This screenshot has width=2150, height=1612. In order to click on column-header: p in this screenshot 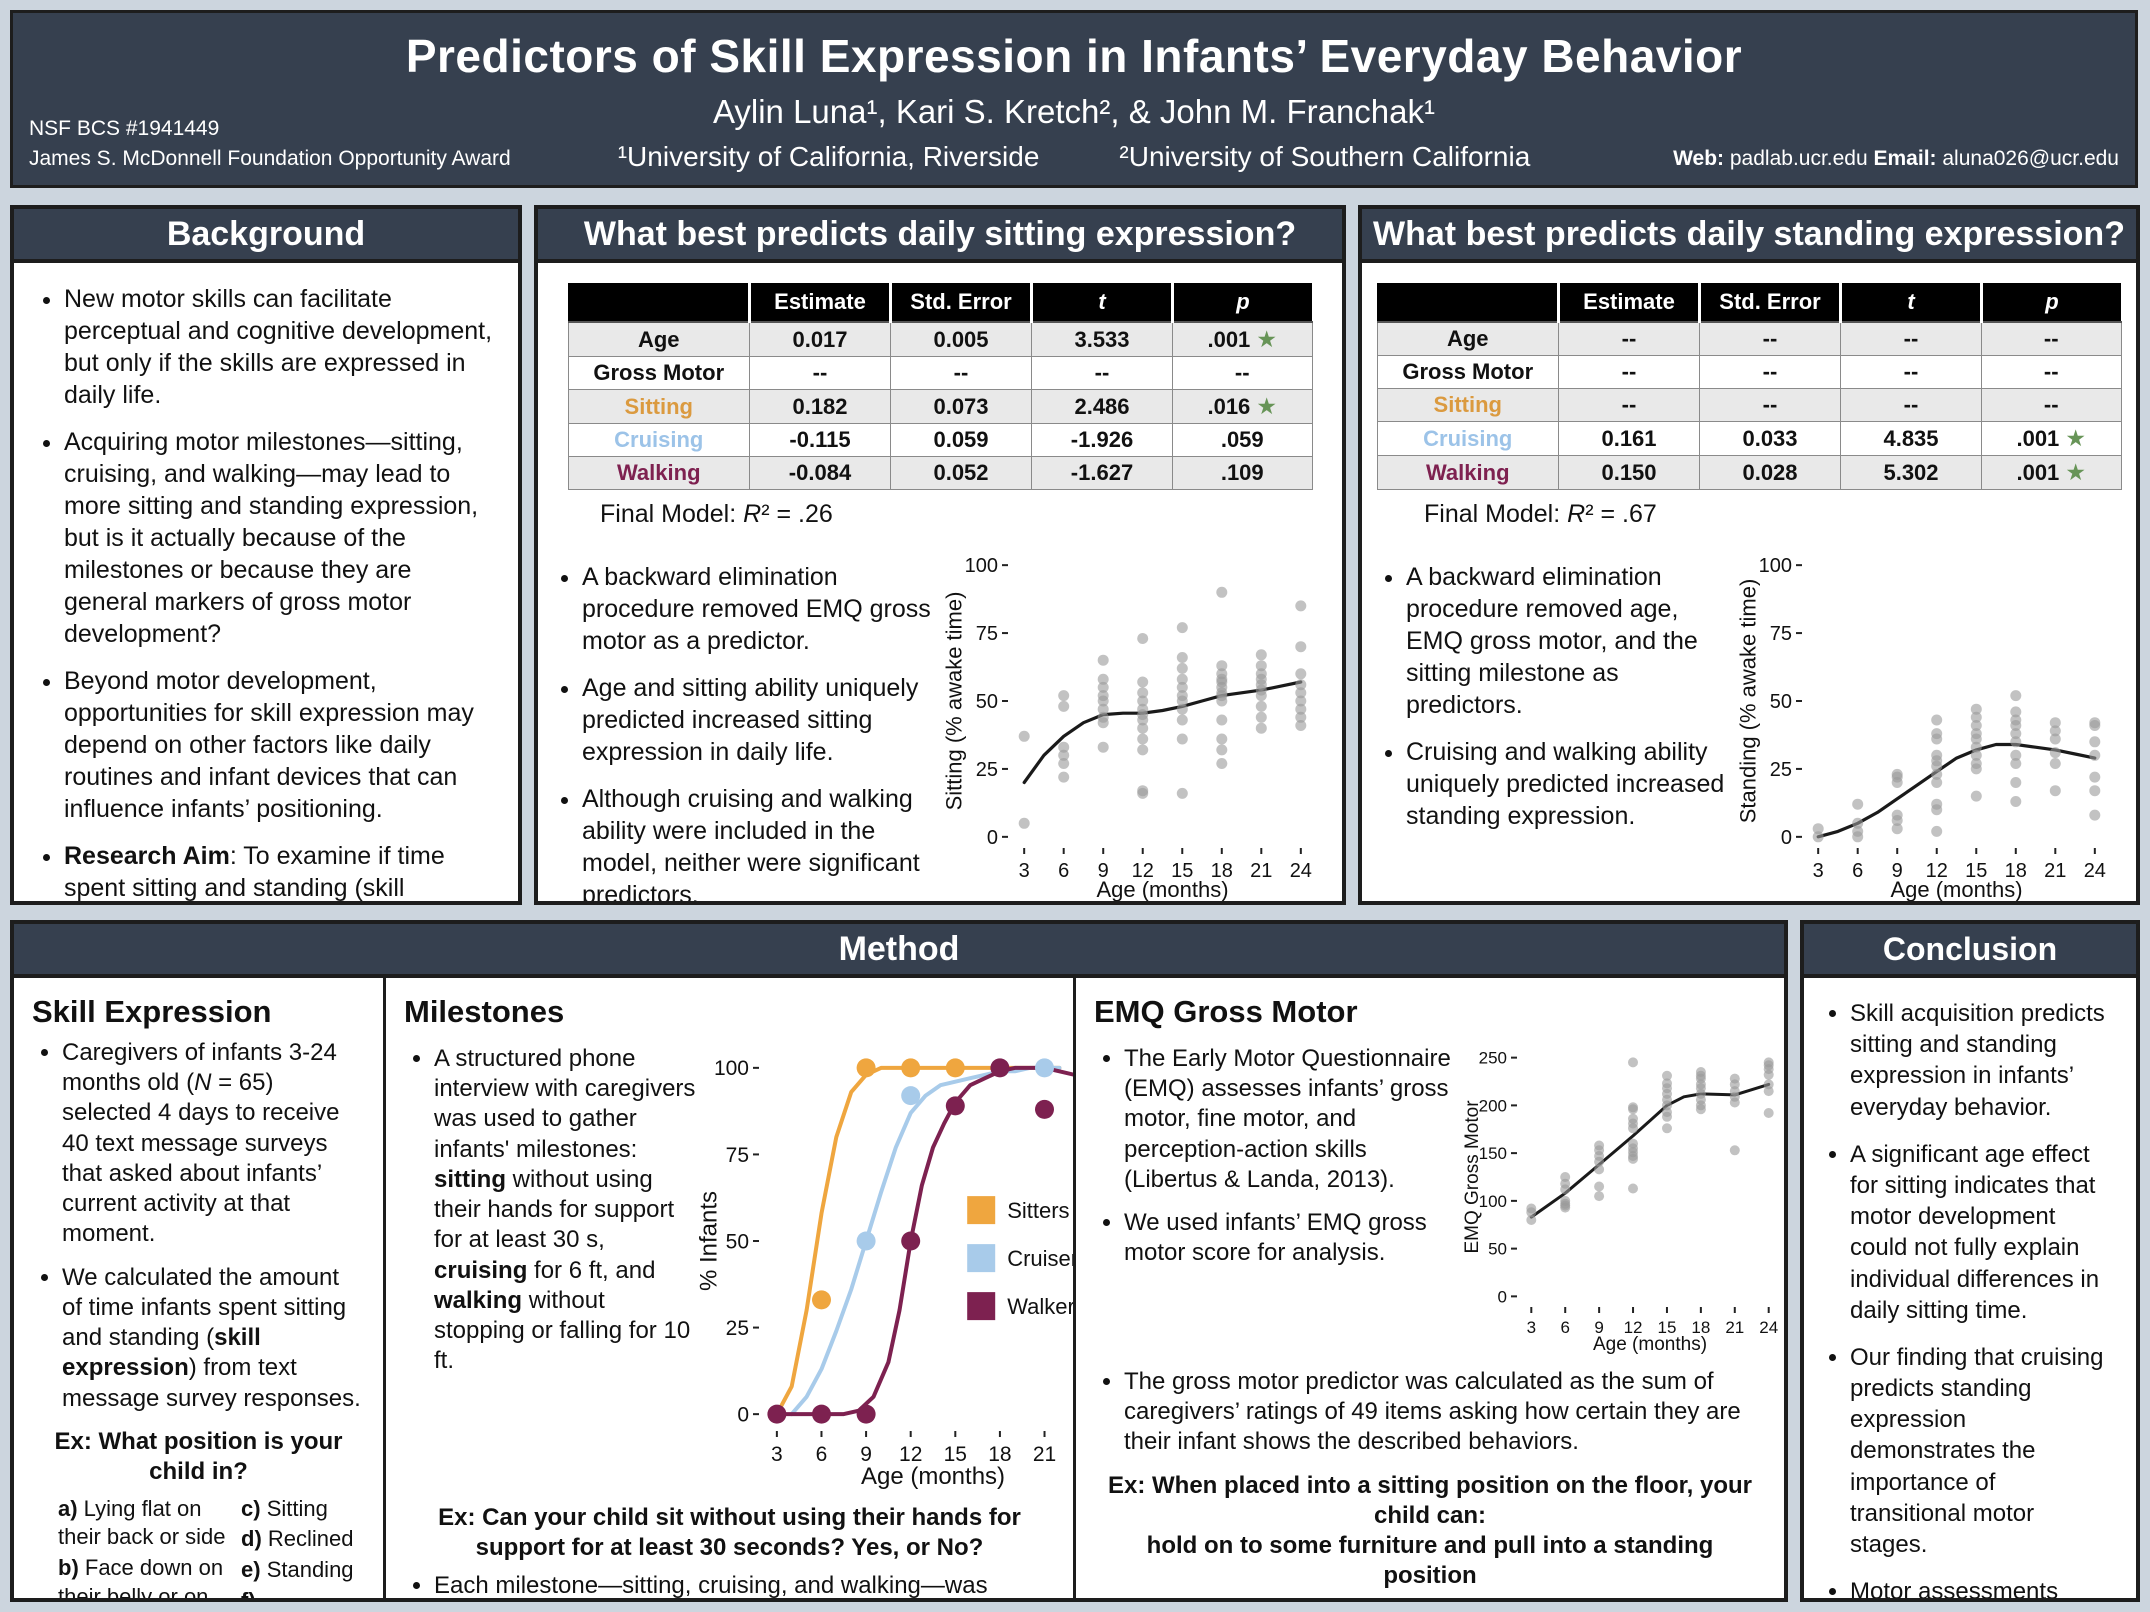, I will do `click(2051, 303)`.